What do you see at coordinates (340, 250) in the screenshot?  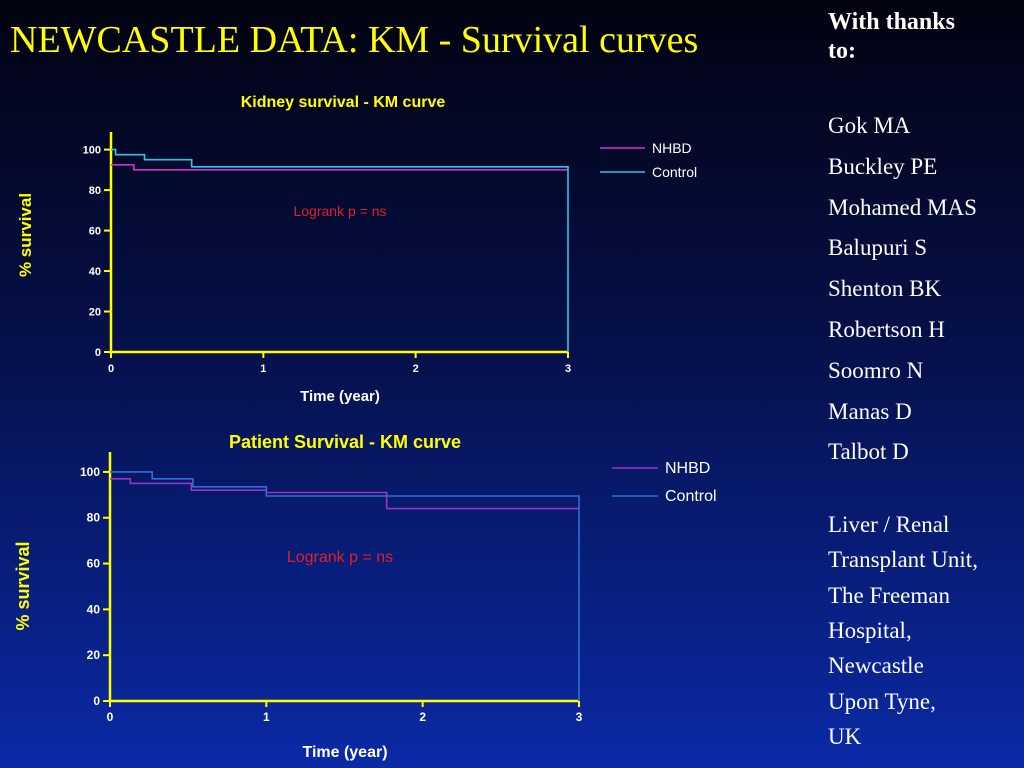 I see `kidney-control-curve` at bounding box center [340, 250].